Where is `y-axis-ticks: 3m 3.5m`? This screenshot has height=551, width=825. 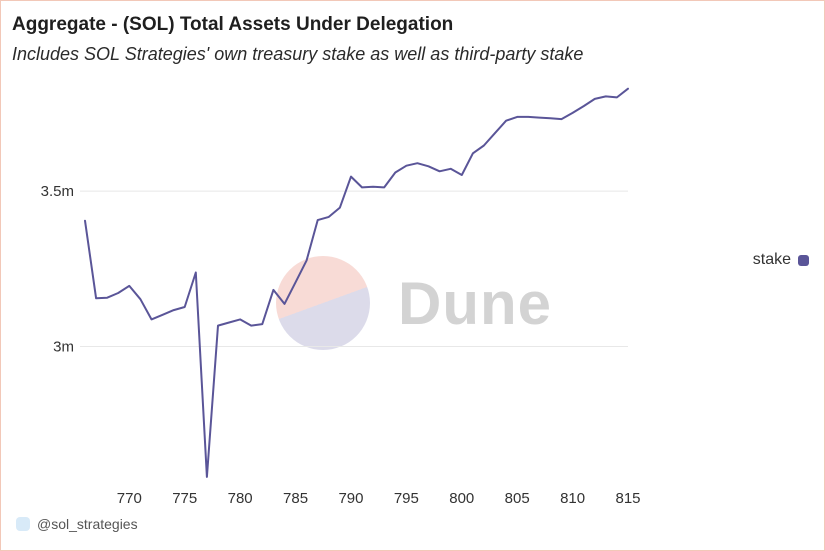 y-axis-ticks: 3m 3.5m is located at coordinates (57, 269).